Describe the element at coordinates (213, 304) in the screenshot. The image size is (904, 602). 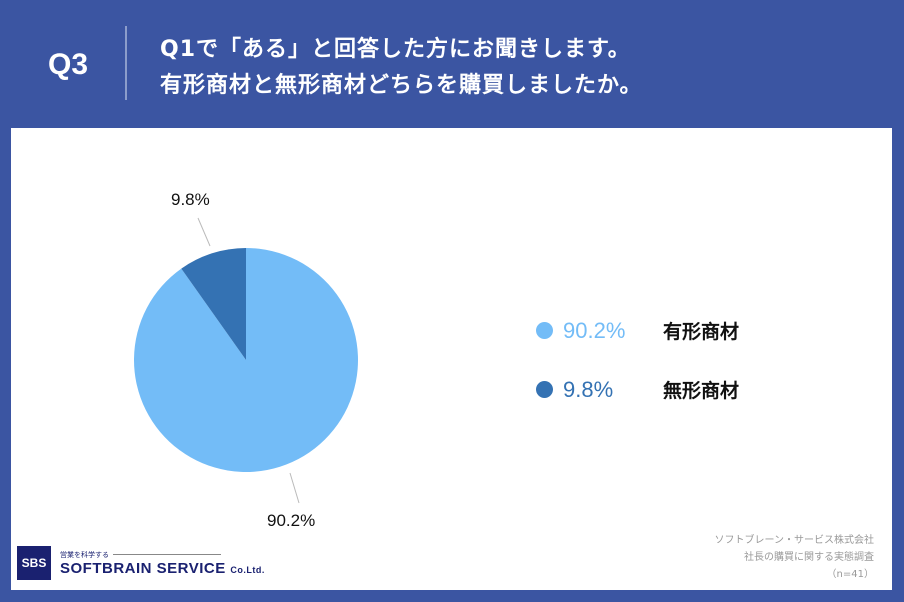
I see `pie-slice-intangible` at that location.